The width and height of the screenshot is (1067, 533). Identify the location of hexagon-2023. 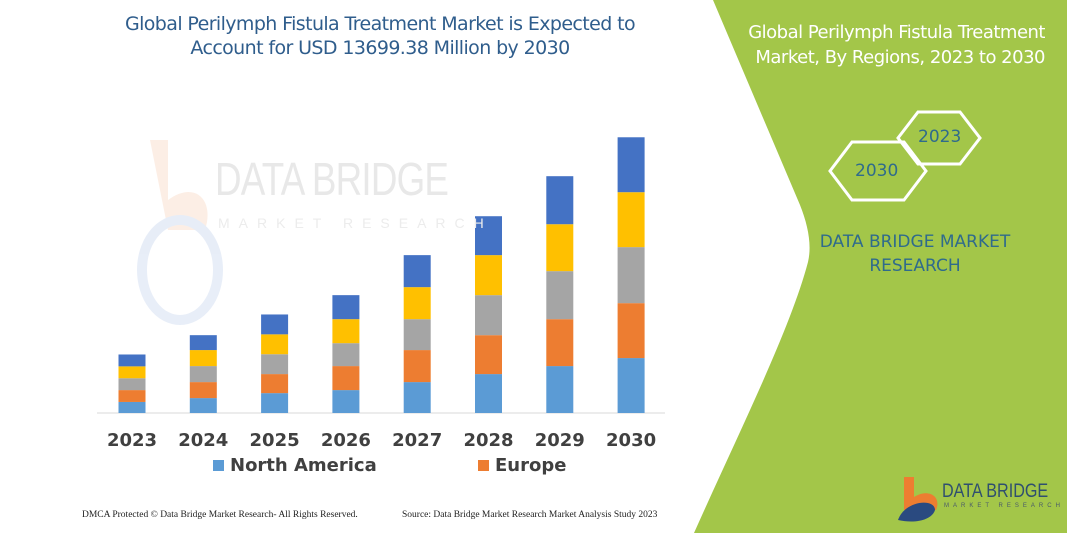
(939, 138).